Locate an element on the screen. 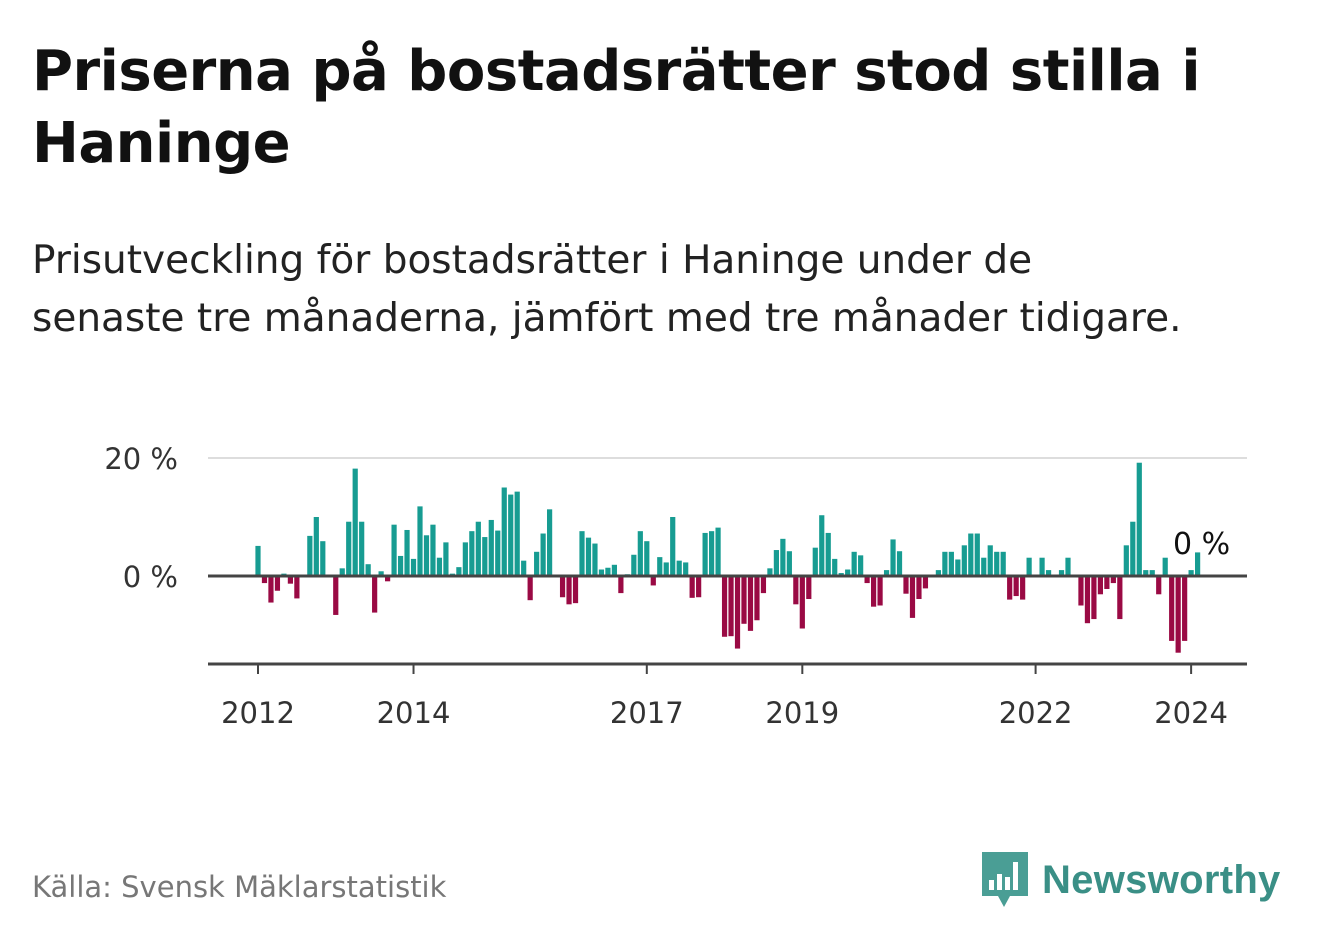 The image size is (1322, 939). x-tick-label: 2022 is located at coordinates (1036, 713).